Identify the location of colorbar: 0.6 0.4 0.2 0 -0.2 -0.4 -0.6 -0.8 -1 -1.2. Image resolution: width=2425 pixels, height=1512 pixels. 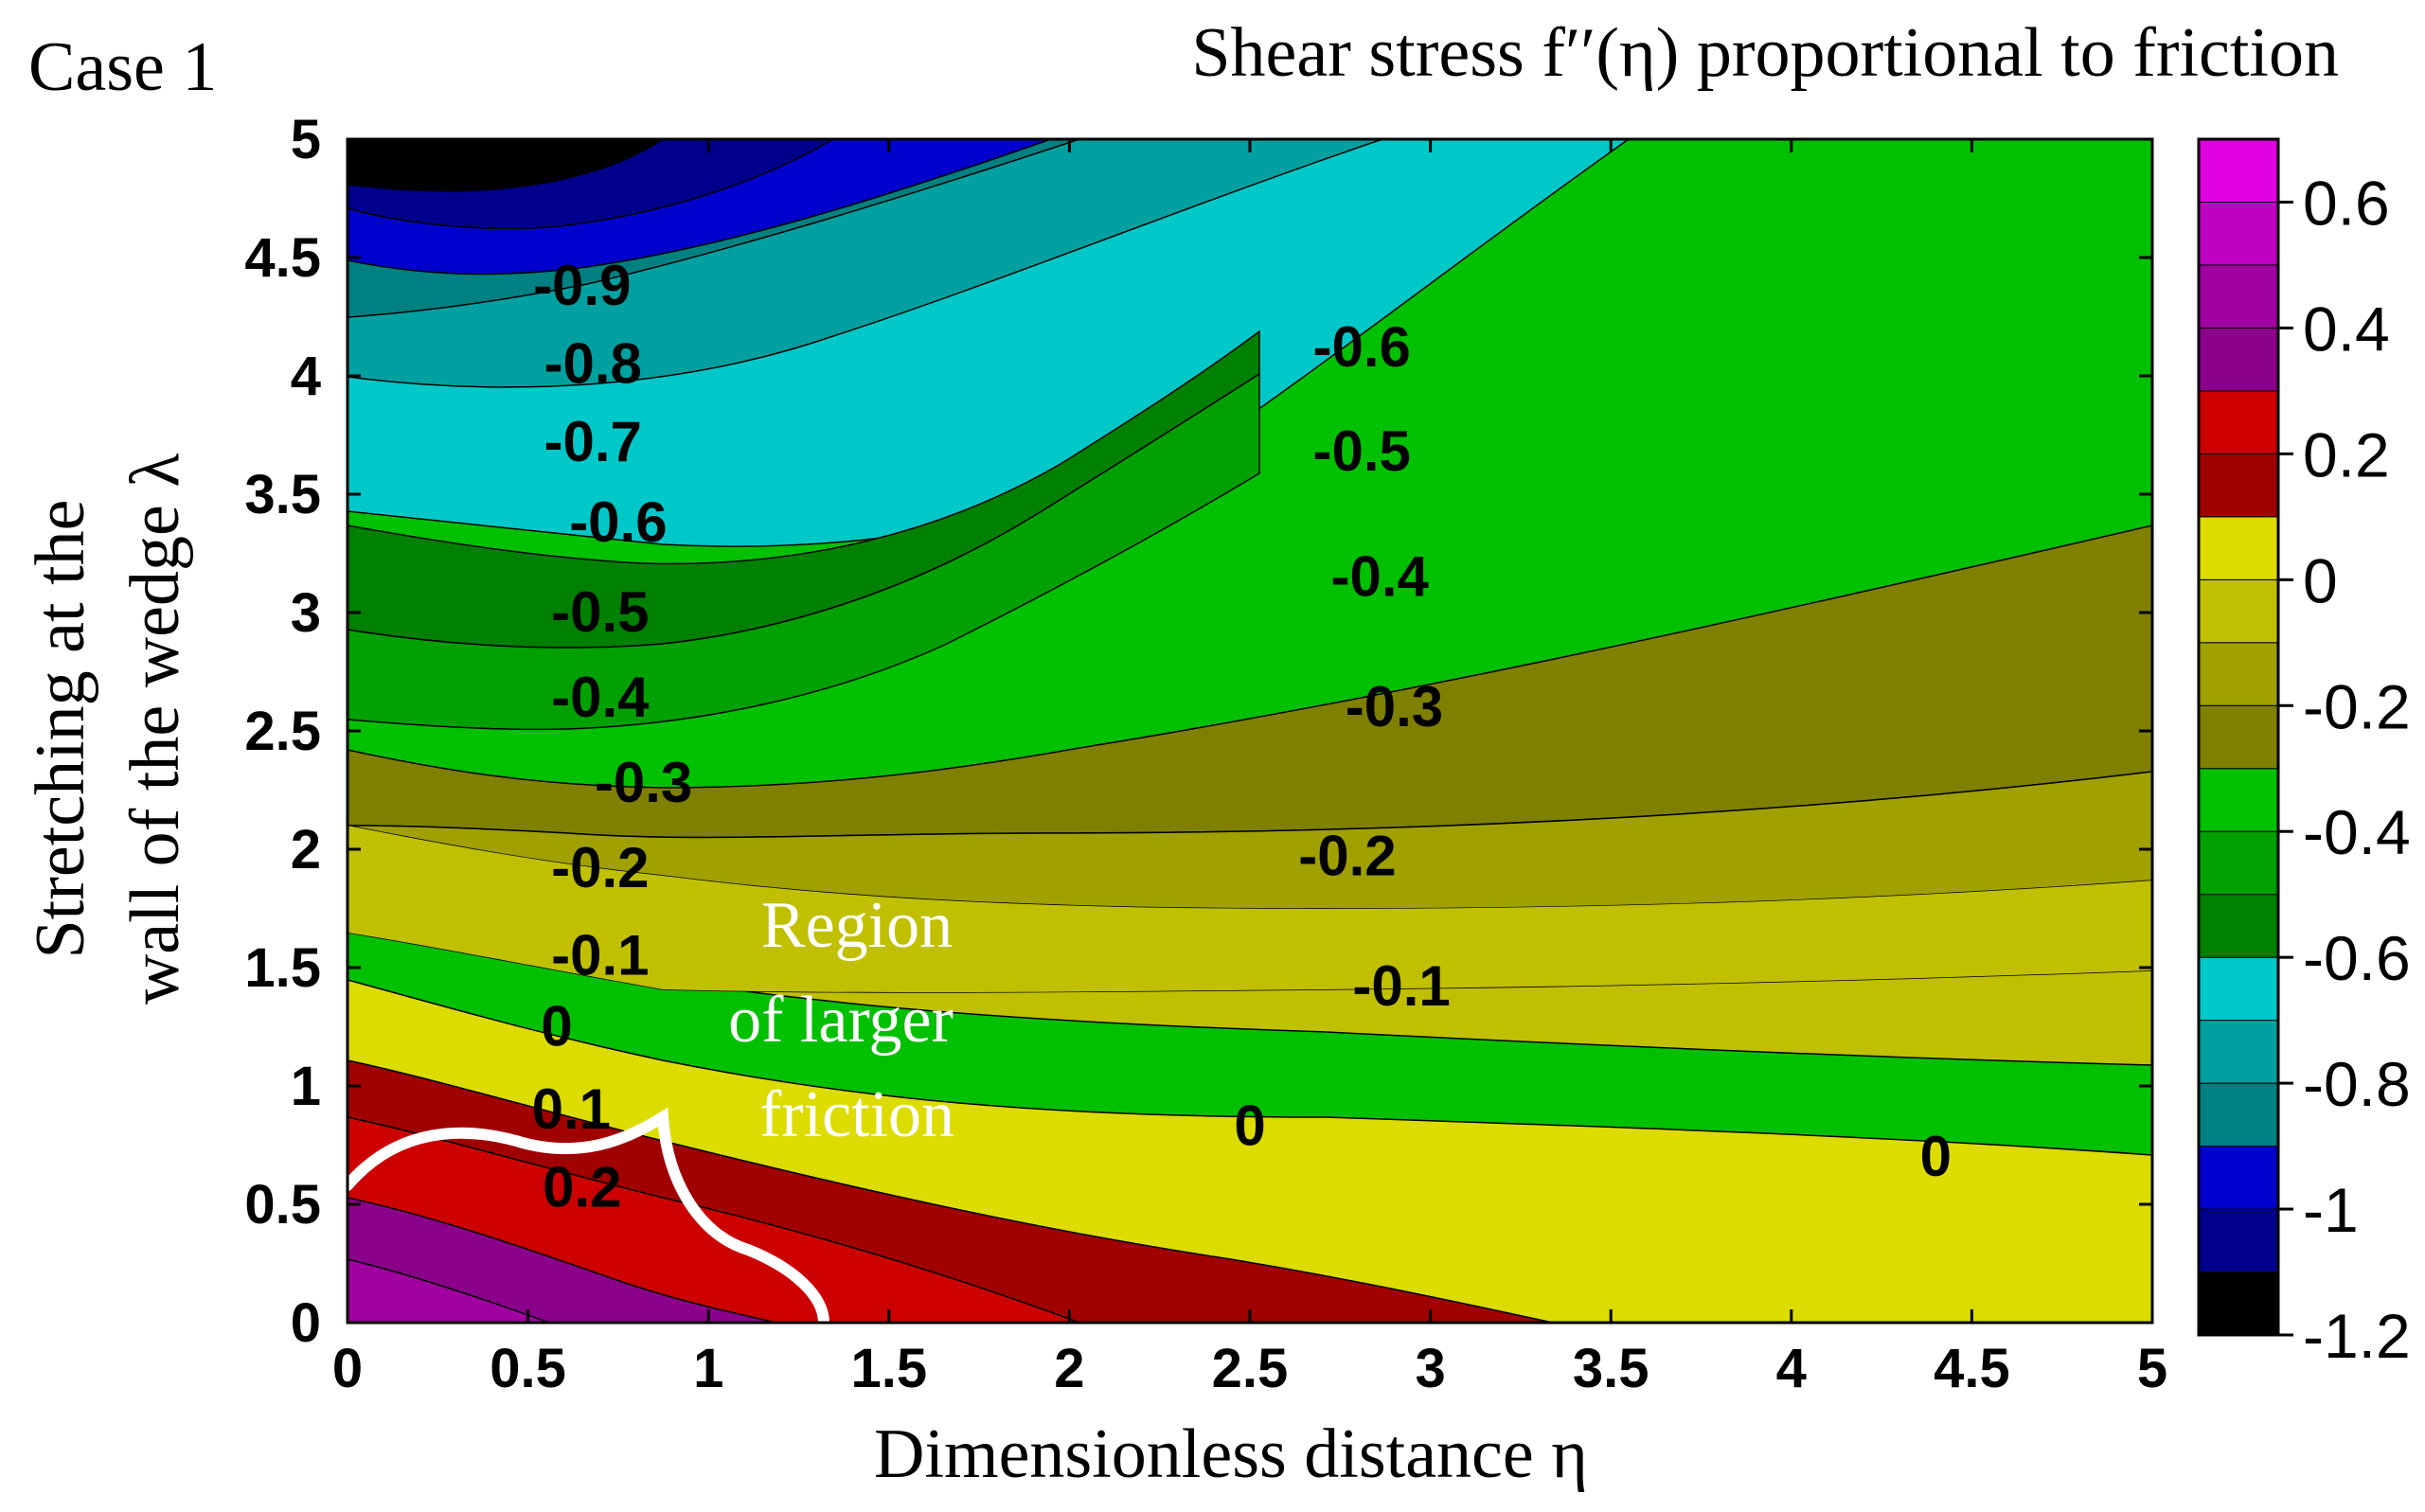
(2304, 754).